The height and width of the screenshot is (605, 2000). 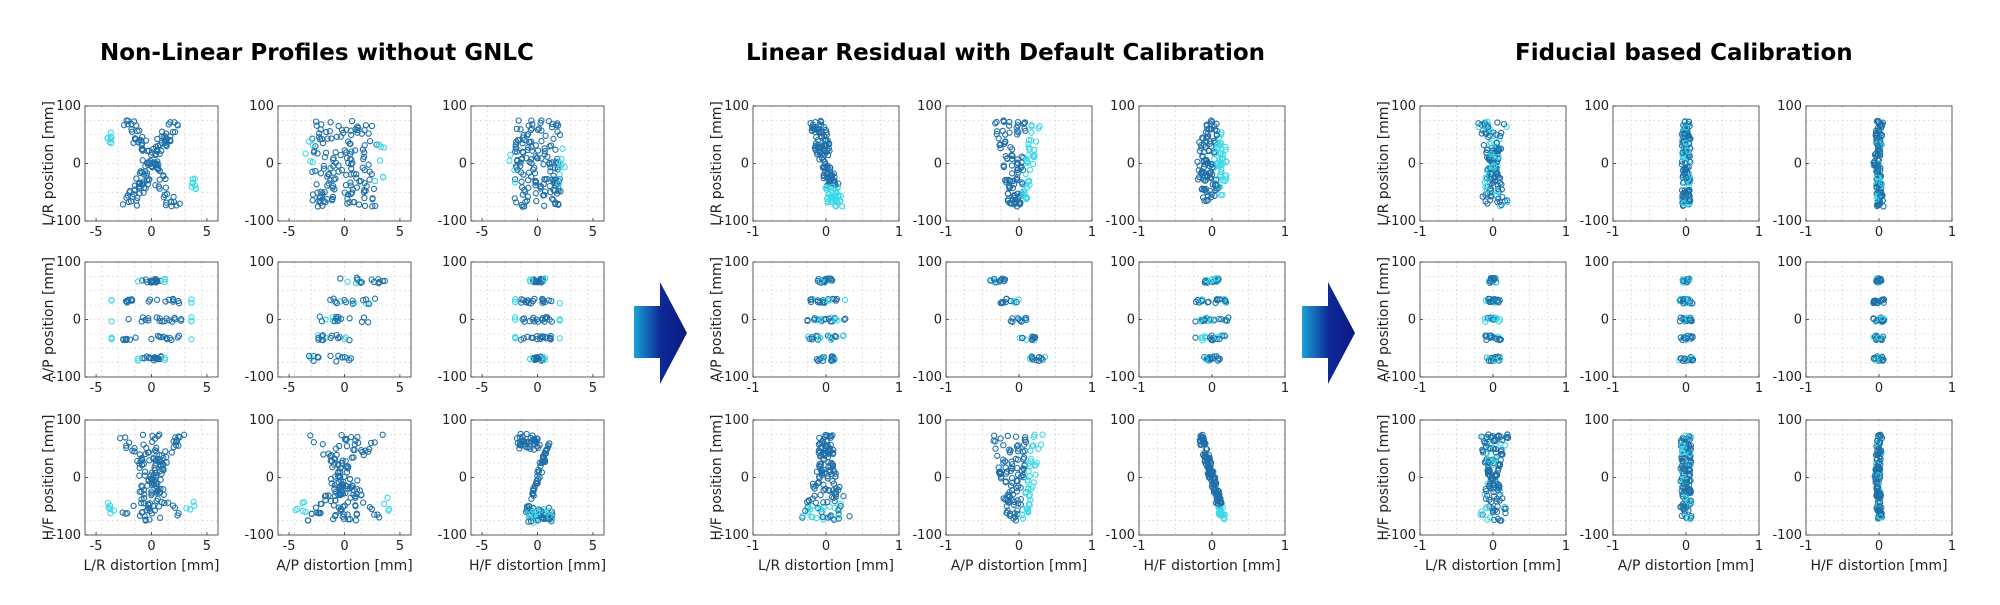 I want to click on x-tick-label: 5, so click(x=593, y=232).